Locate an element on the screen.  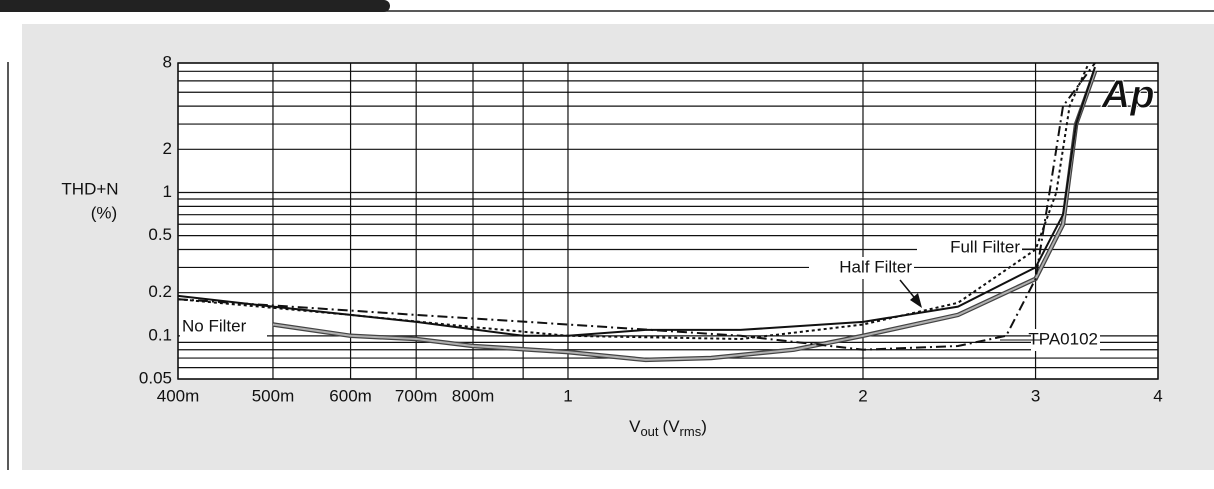
x-tick-label: 1 is located at coordinates (567, 395).